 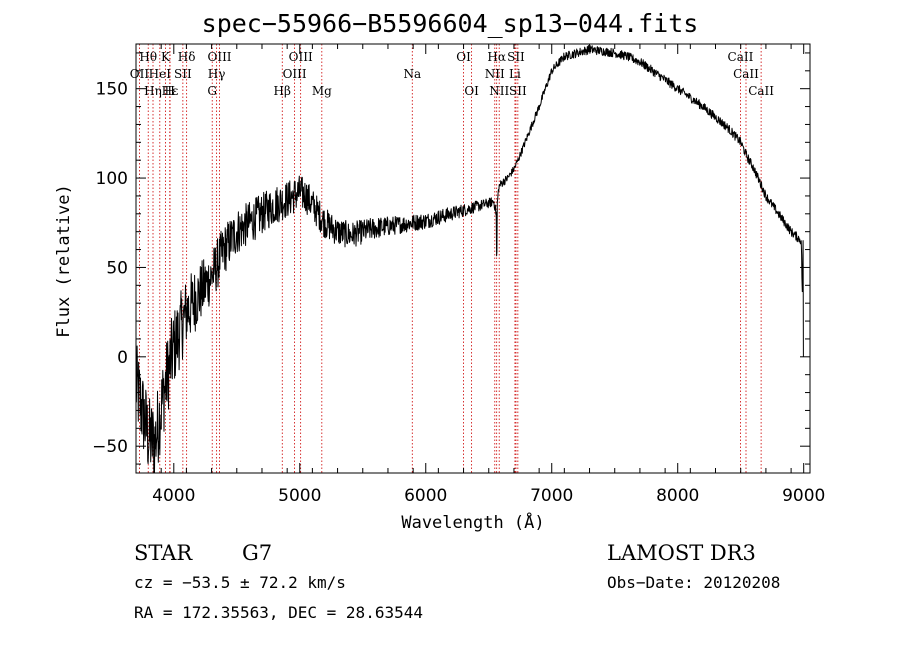 What do you see at coordinates (425, 496) in the screenshot?
I see `x-tick-label-2: 6000` at bounding box center [425, 496].